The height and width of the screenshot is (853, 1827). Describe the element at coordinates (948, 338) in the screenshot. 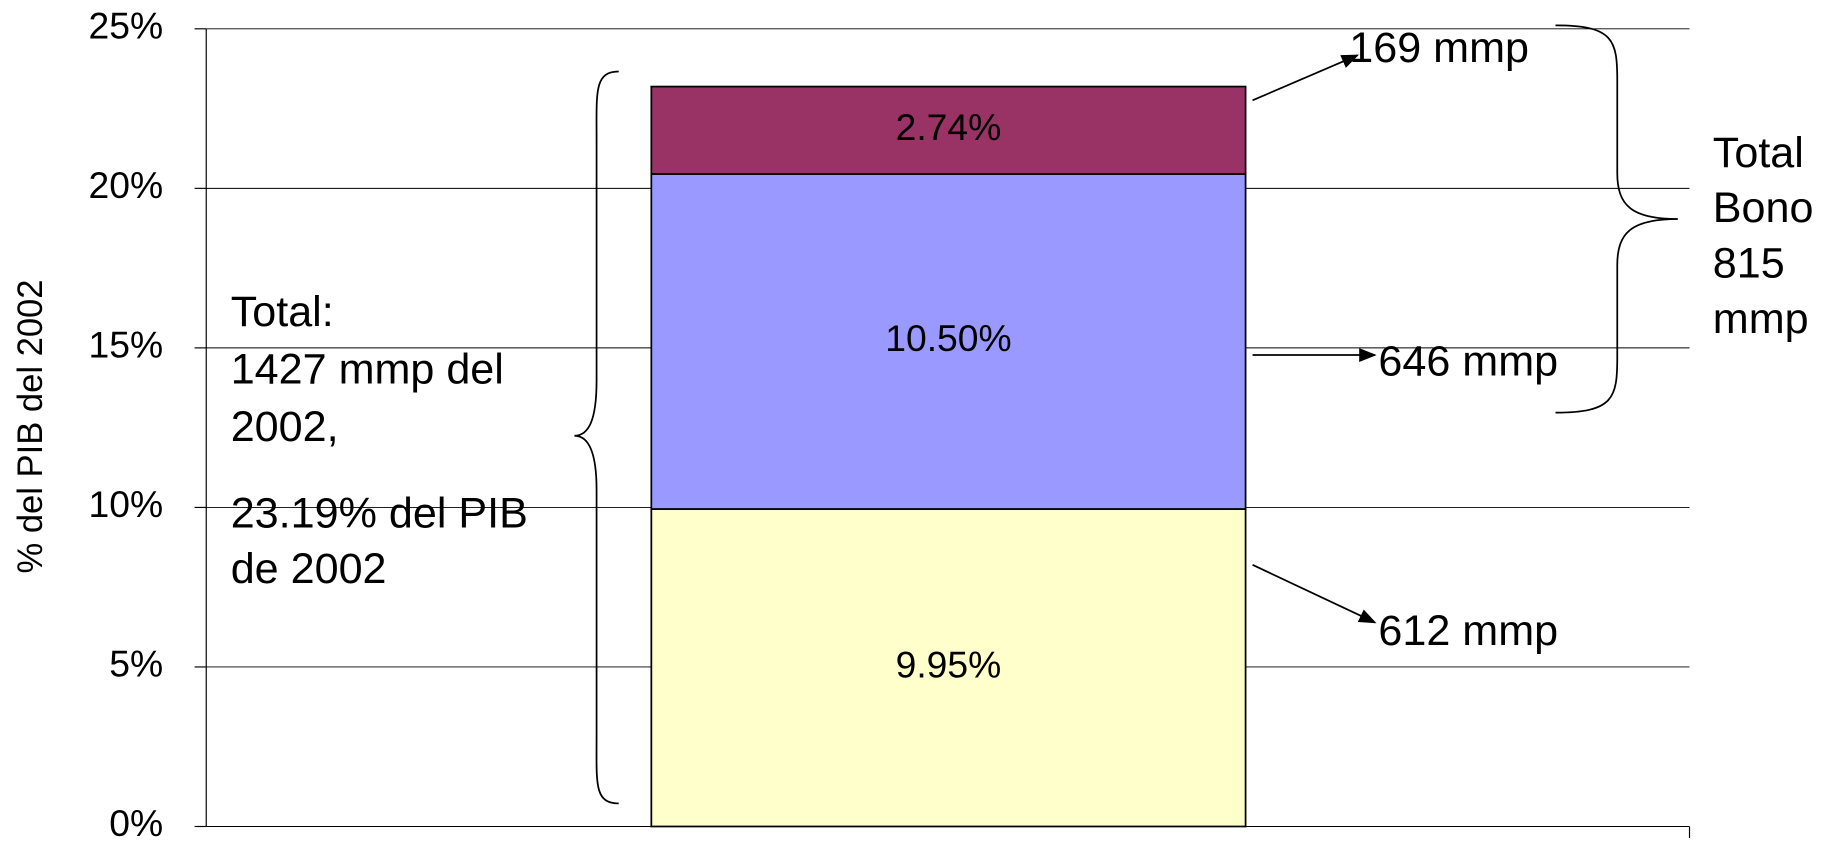

I see `data-label: 10.50%` at that location.